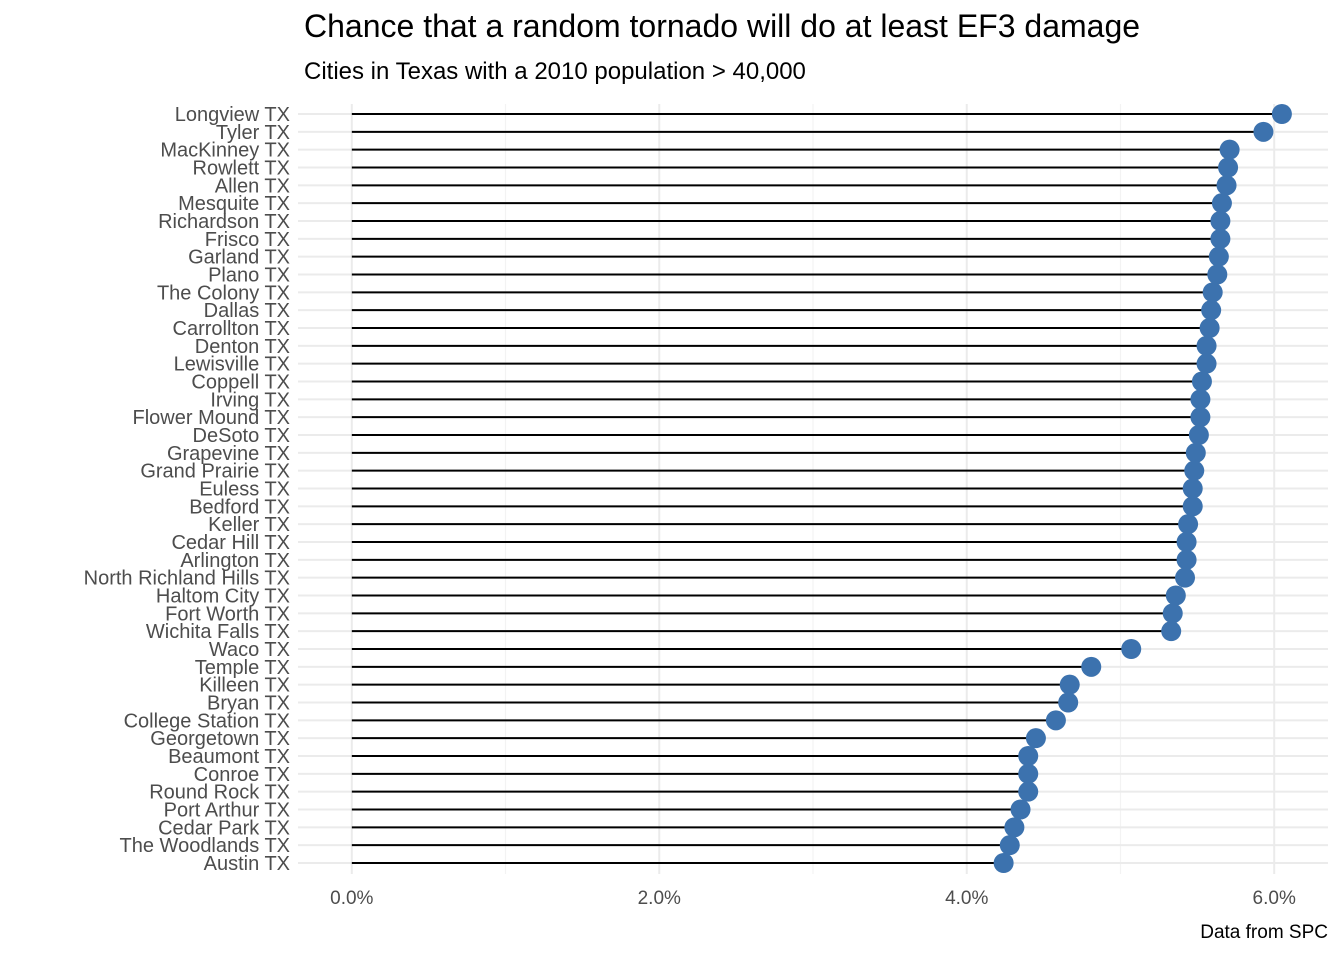  Describe the element at coordinates (249, 276) in the screenshot. I see `y-tick-label: Plano TX` at that location.